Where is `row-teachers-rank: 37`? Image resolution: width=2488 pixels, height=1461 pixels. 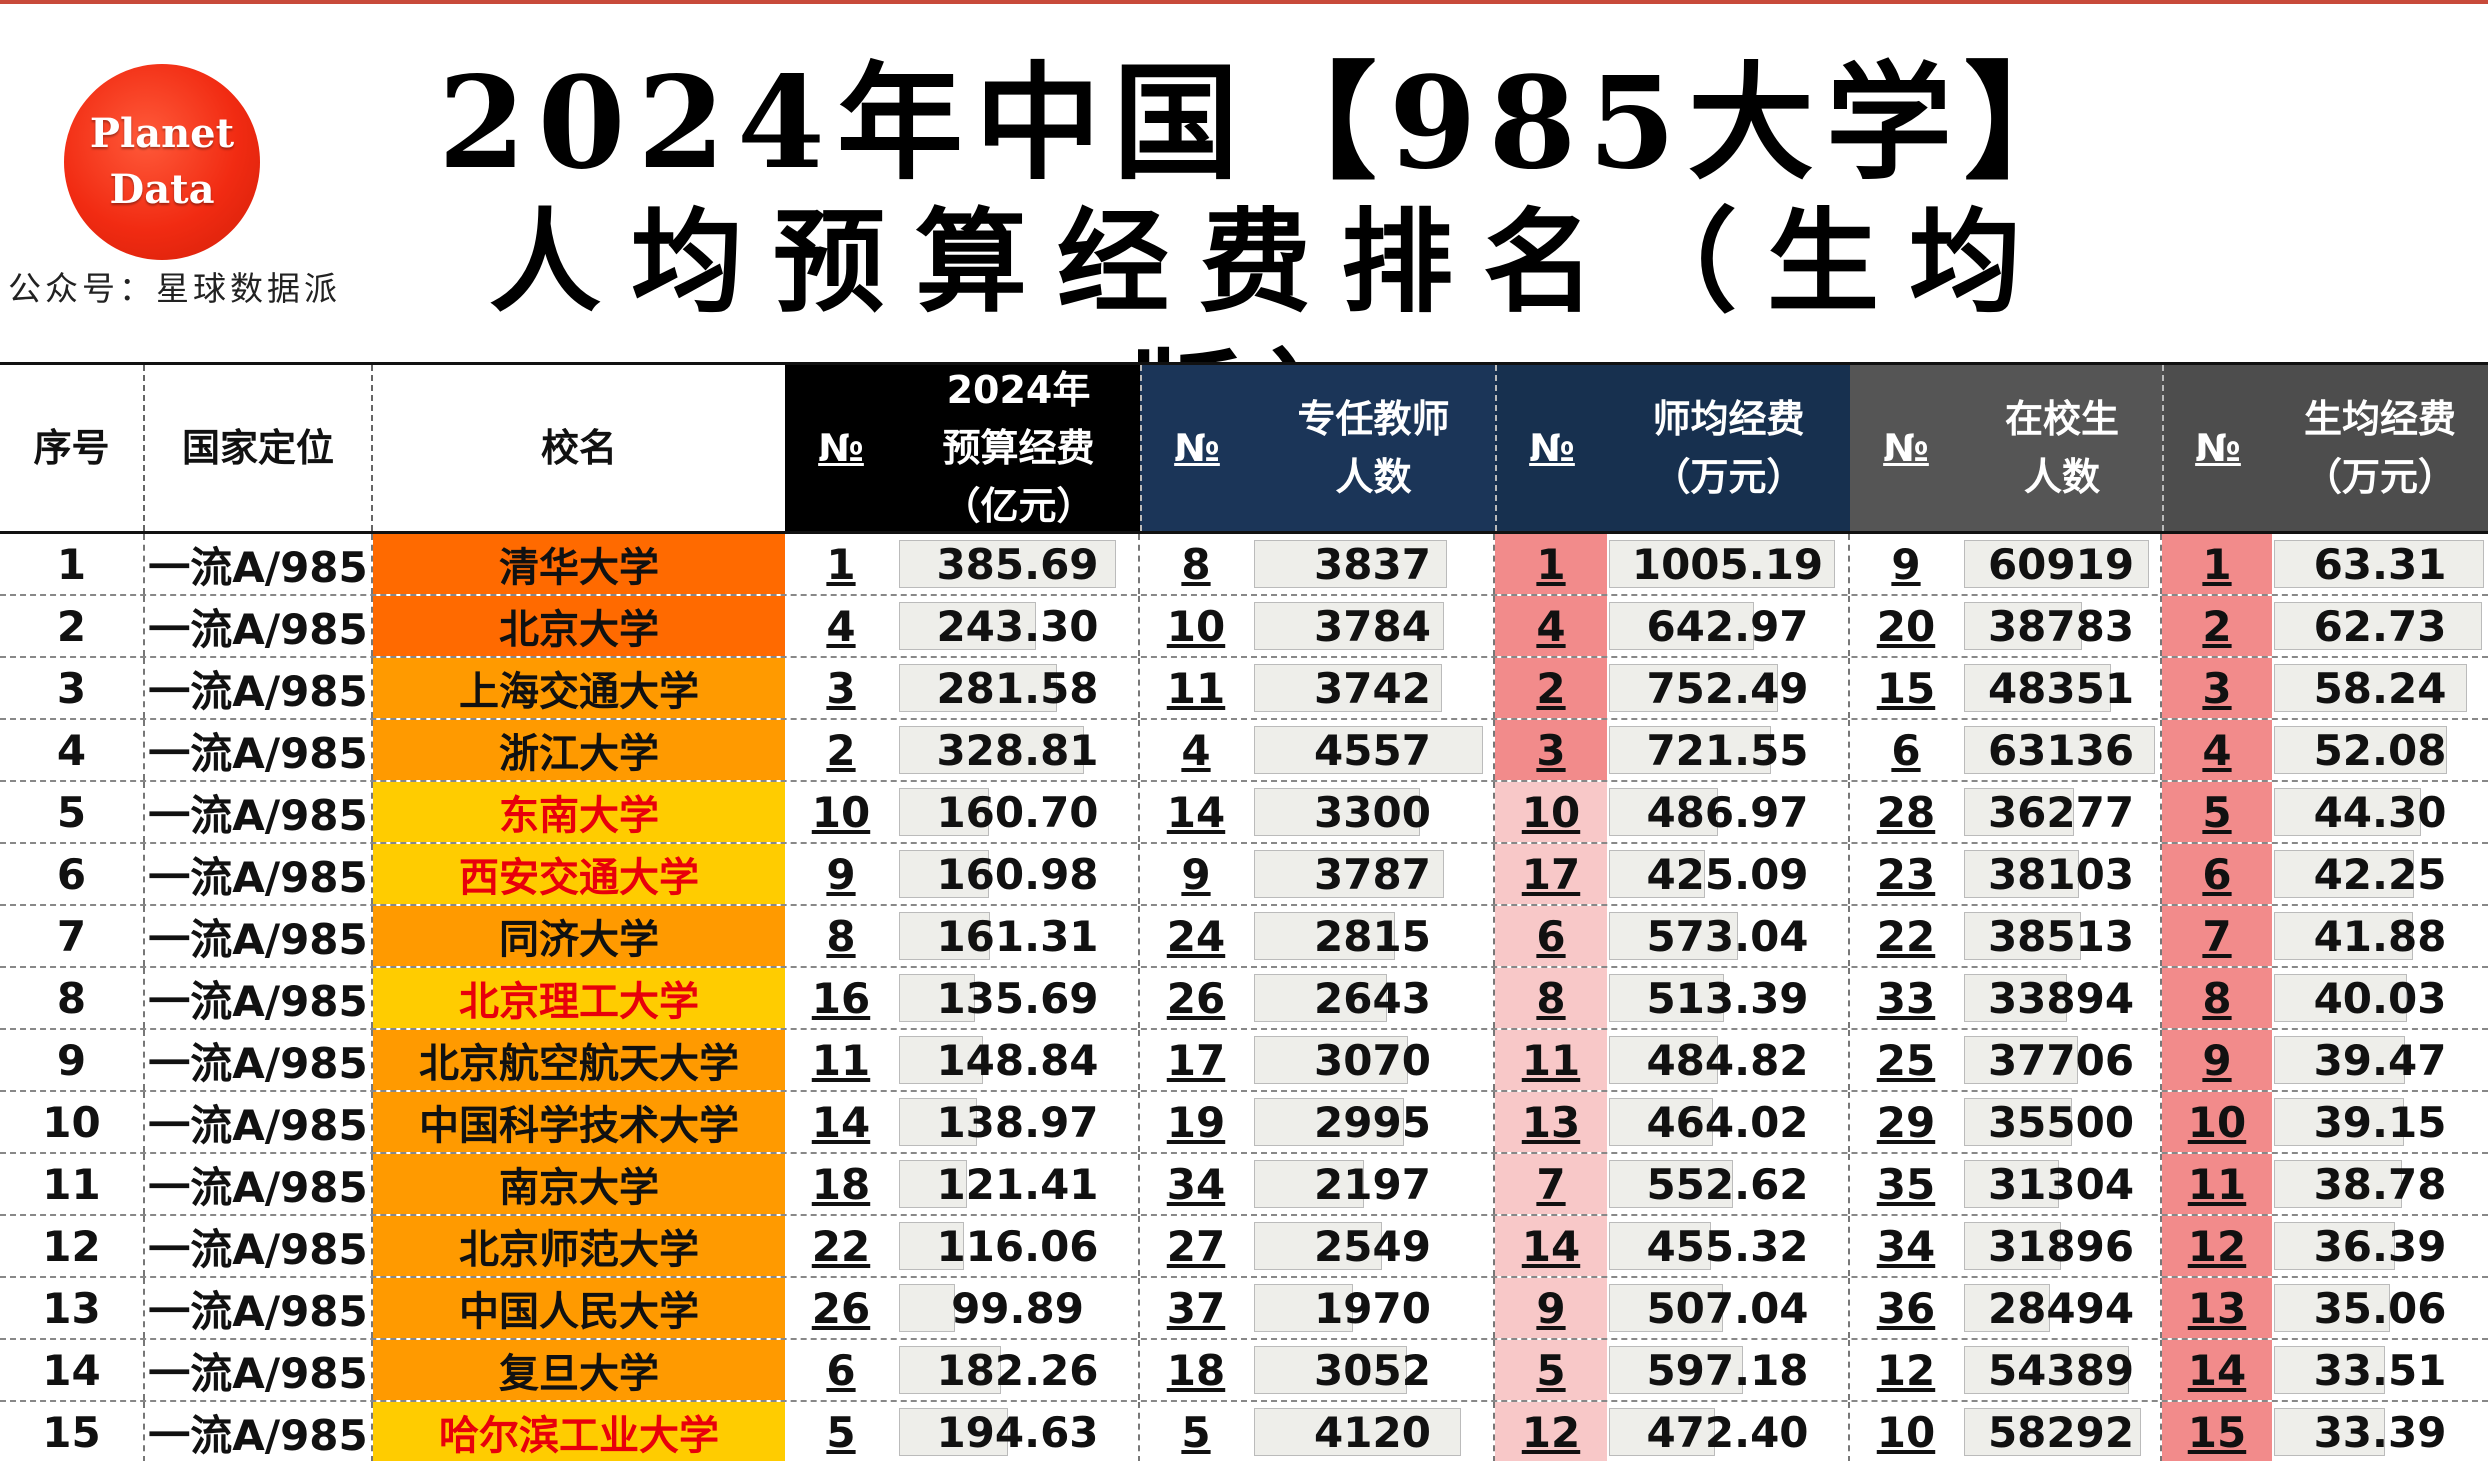 row-teachers-rank: 37 is located at coordinates (1196, 1308).